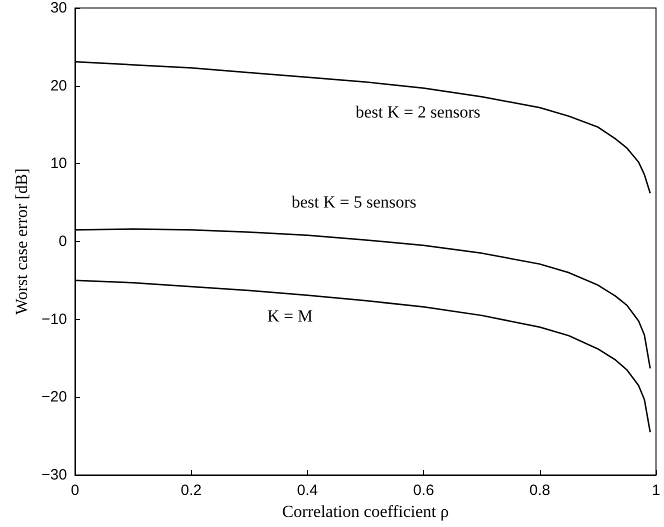 The image size is (664, 527). What do you see at coordinates (54, 475) in the screenshot?
I see `y-tick-label: −30` at bounding box center [54, 475].